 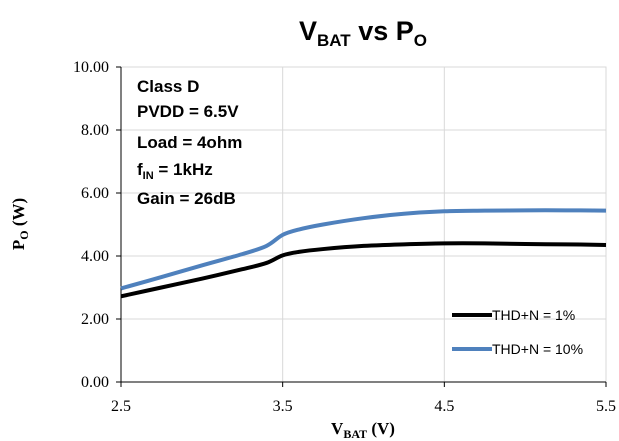 I want to click on y-tick-label: 2.00, so click(x=95, y=319).